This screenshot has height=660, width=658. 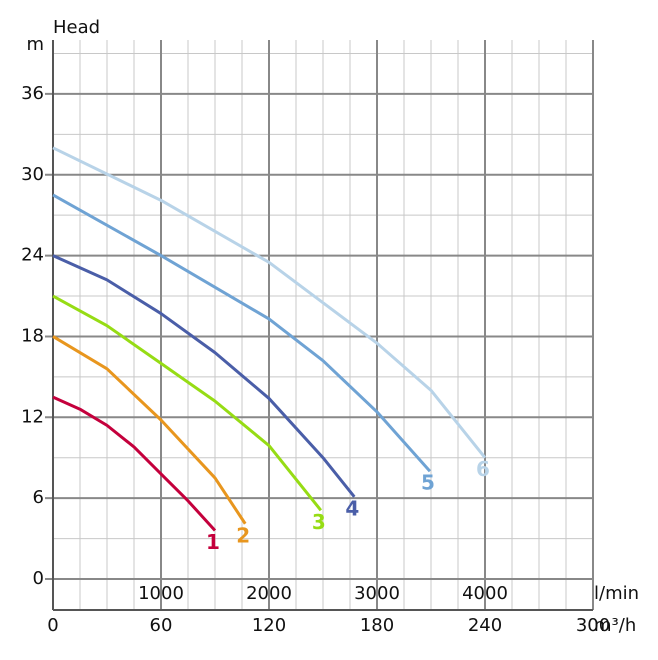 I want to click on y-tick-label: 36, so click(x=32, y=93).